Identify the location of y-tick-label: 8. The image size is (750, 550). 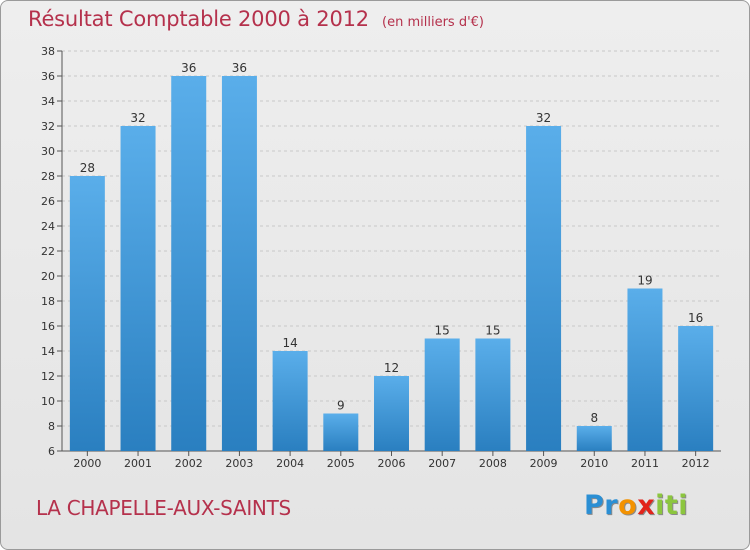
(51, 426).